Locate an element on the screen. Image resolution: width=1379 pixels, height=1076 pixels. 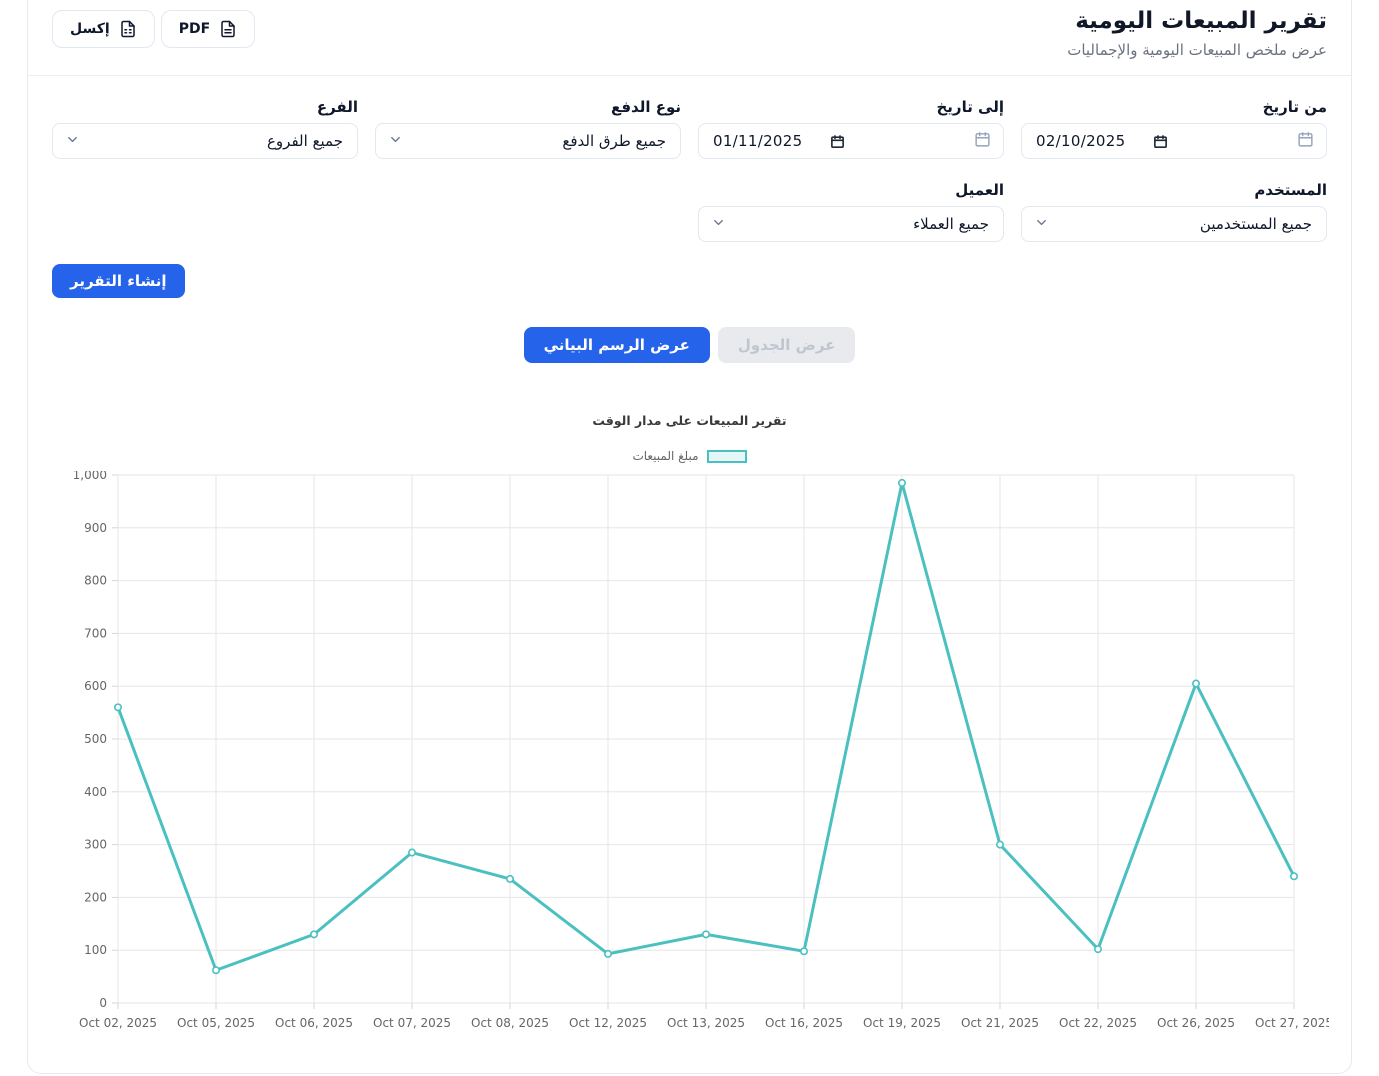
svg-text: 100 is located at coordinates (95, 950).